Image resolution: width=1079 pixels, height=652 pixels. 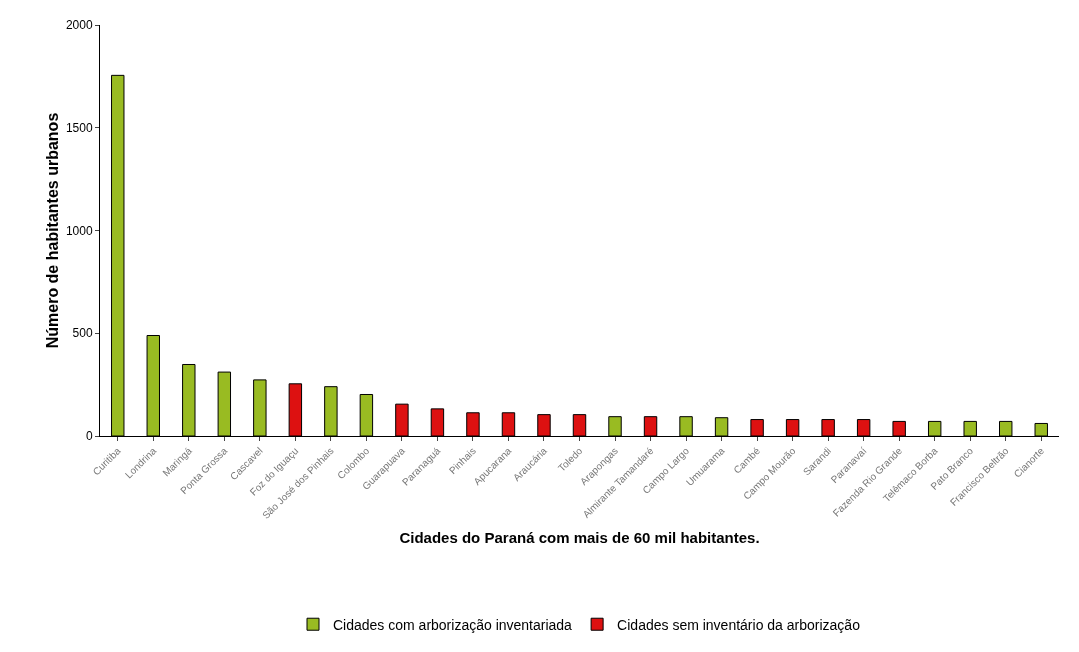 What do you see at coordinates (79, 127) in the screenshot?
I see `y-tick-label: 1500` at bounding box center [79, 127].